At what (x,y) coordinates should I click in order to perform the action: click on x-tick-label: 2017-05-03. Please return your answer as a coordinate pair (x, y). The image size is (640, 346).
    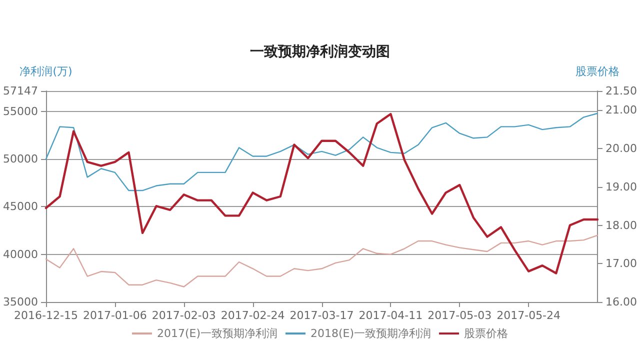
    Looking at the image, I should click on (460, 315).